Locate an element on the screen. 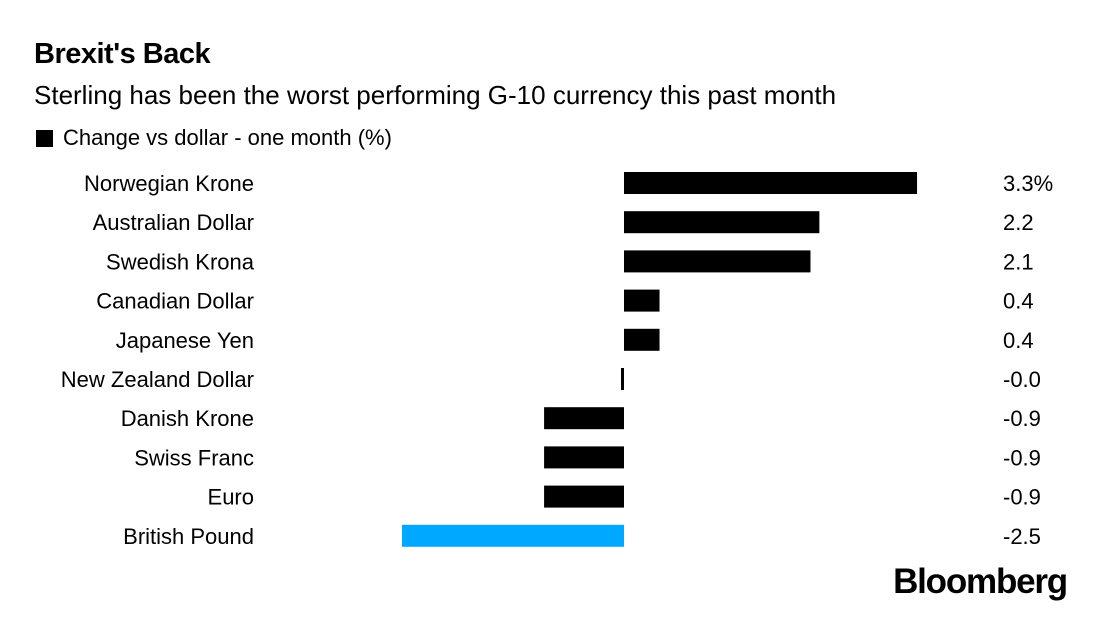 Image resolution: width=1100 pixels, height=628 pixels. value-label: -0.0 is located at coordinates (1022, 379).